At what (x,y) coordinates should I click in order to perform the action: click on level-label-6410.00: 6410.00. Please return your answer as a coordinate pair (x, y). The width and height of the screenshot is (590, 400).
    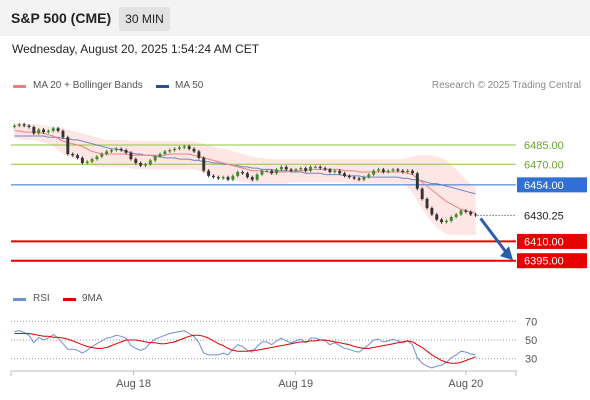
    Looking at the image, I should click on (544, 242).